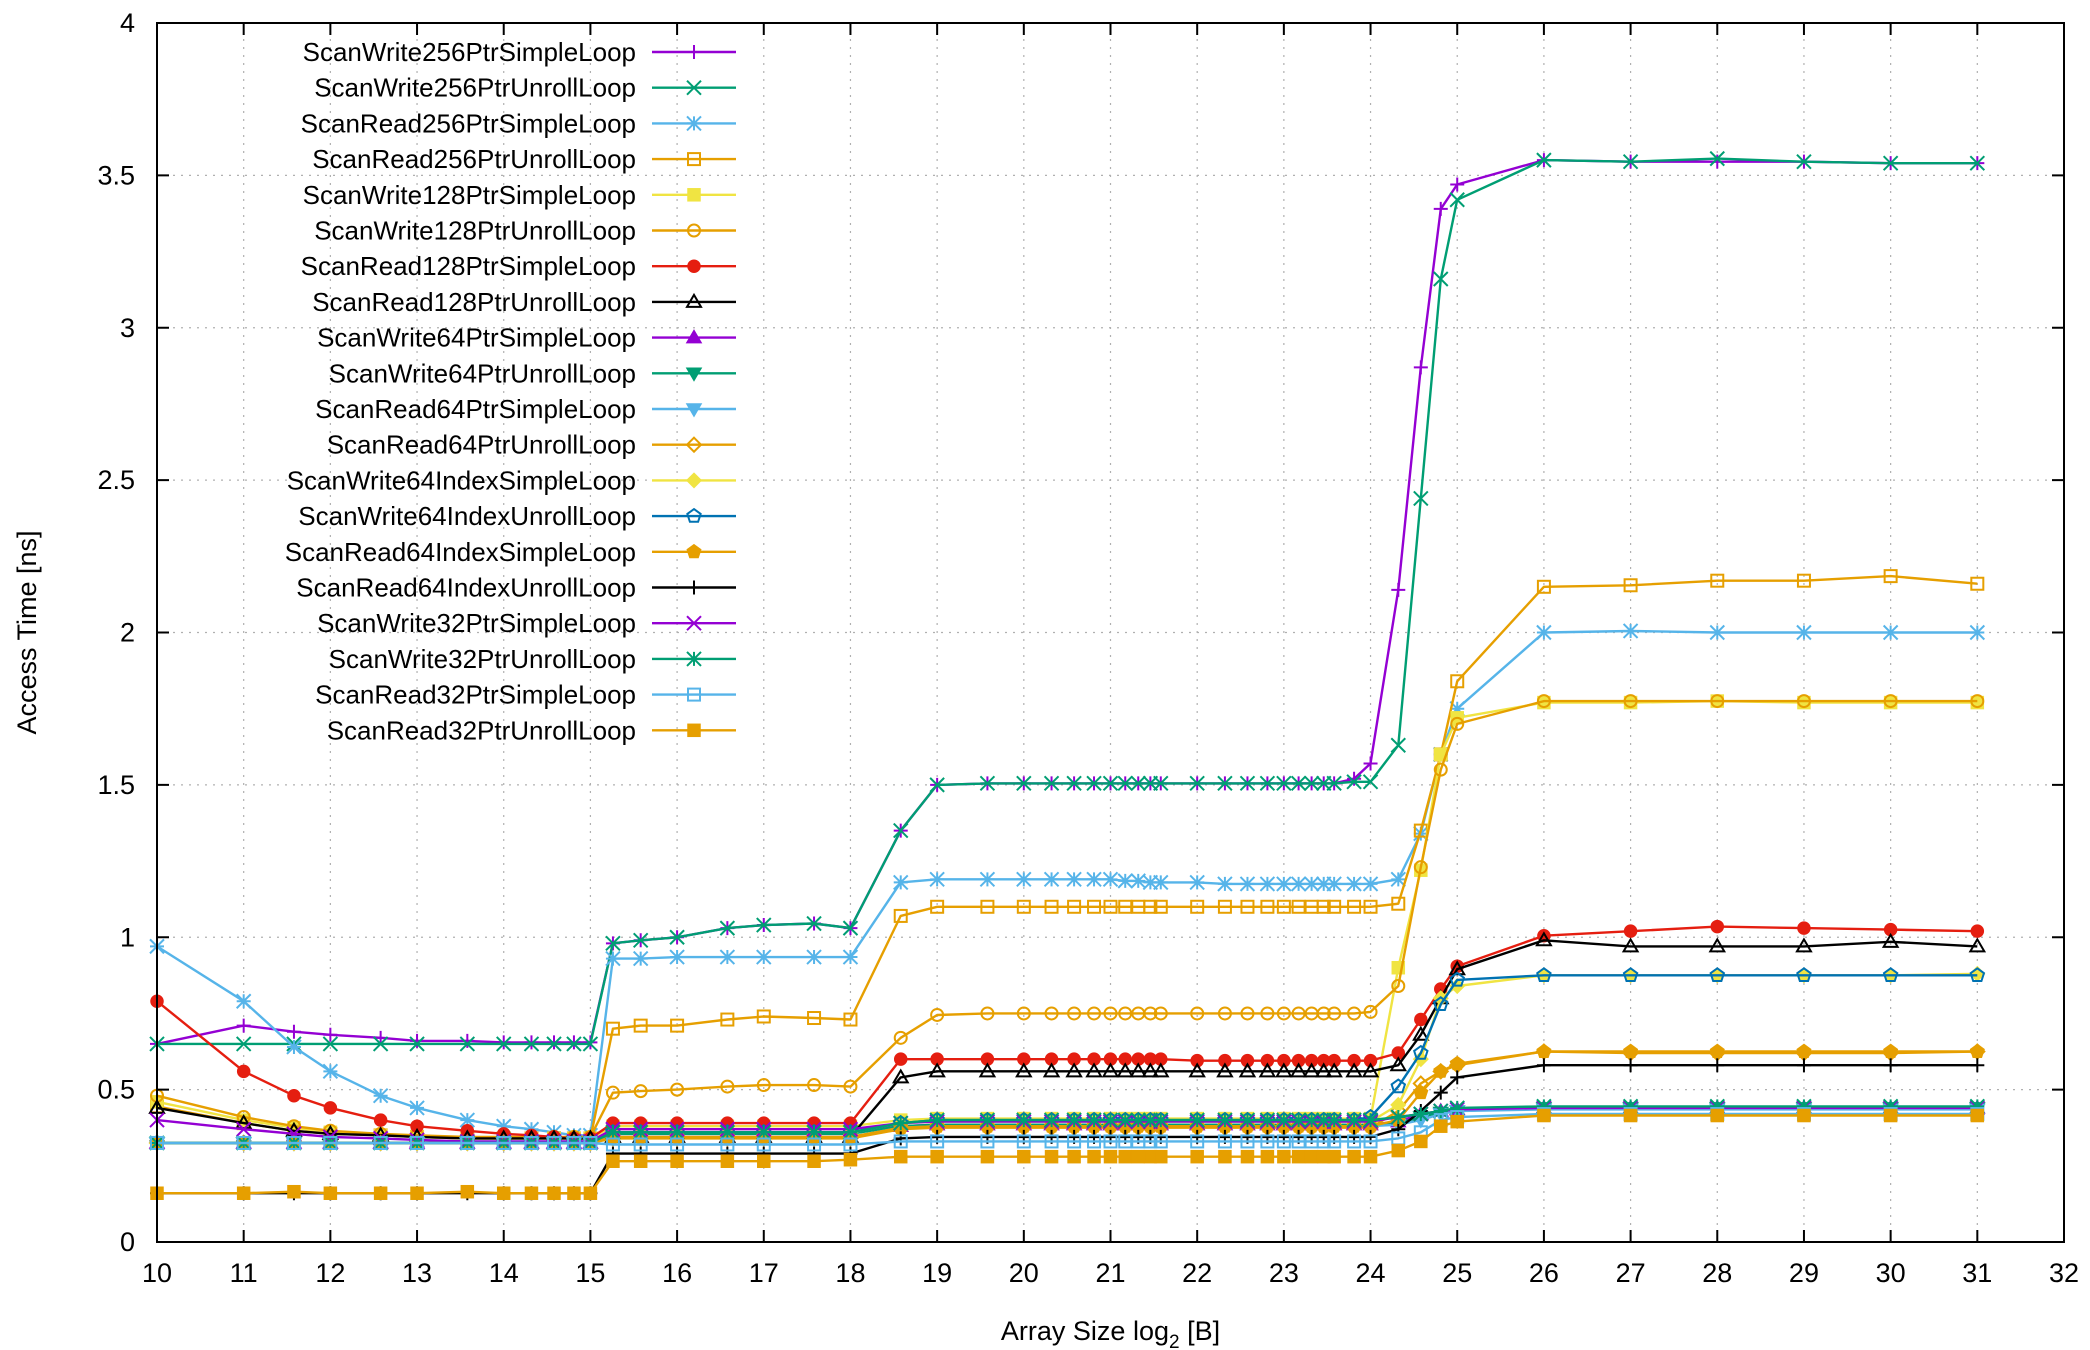  Describe the element at coordinates (474, 159) in the screenshot. I see `legend-label: ScanRead256PtrUnrollLoop` at that location.